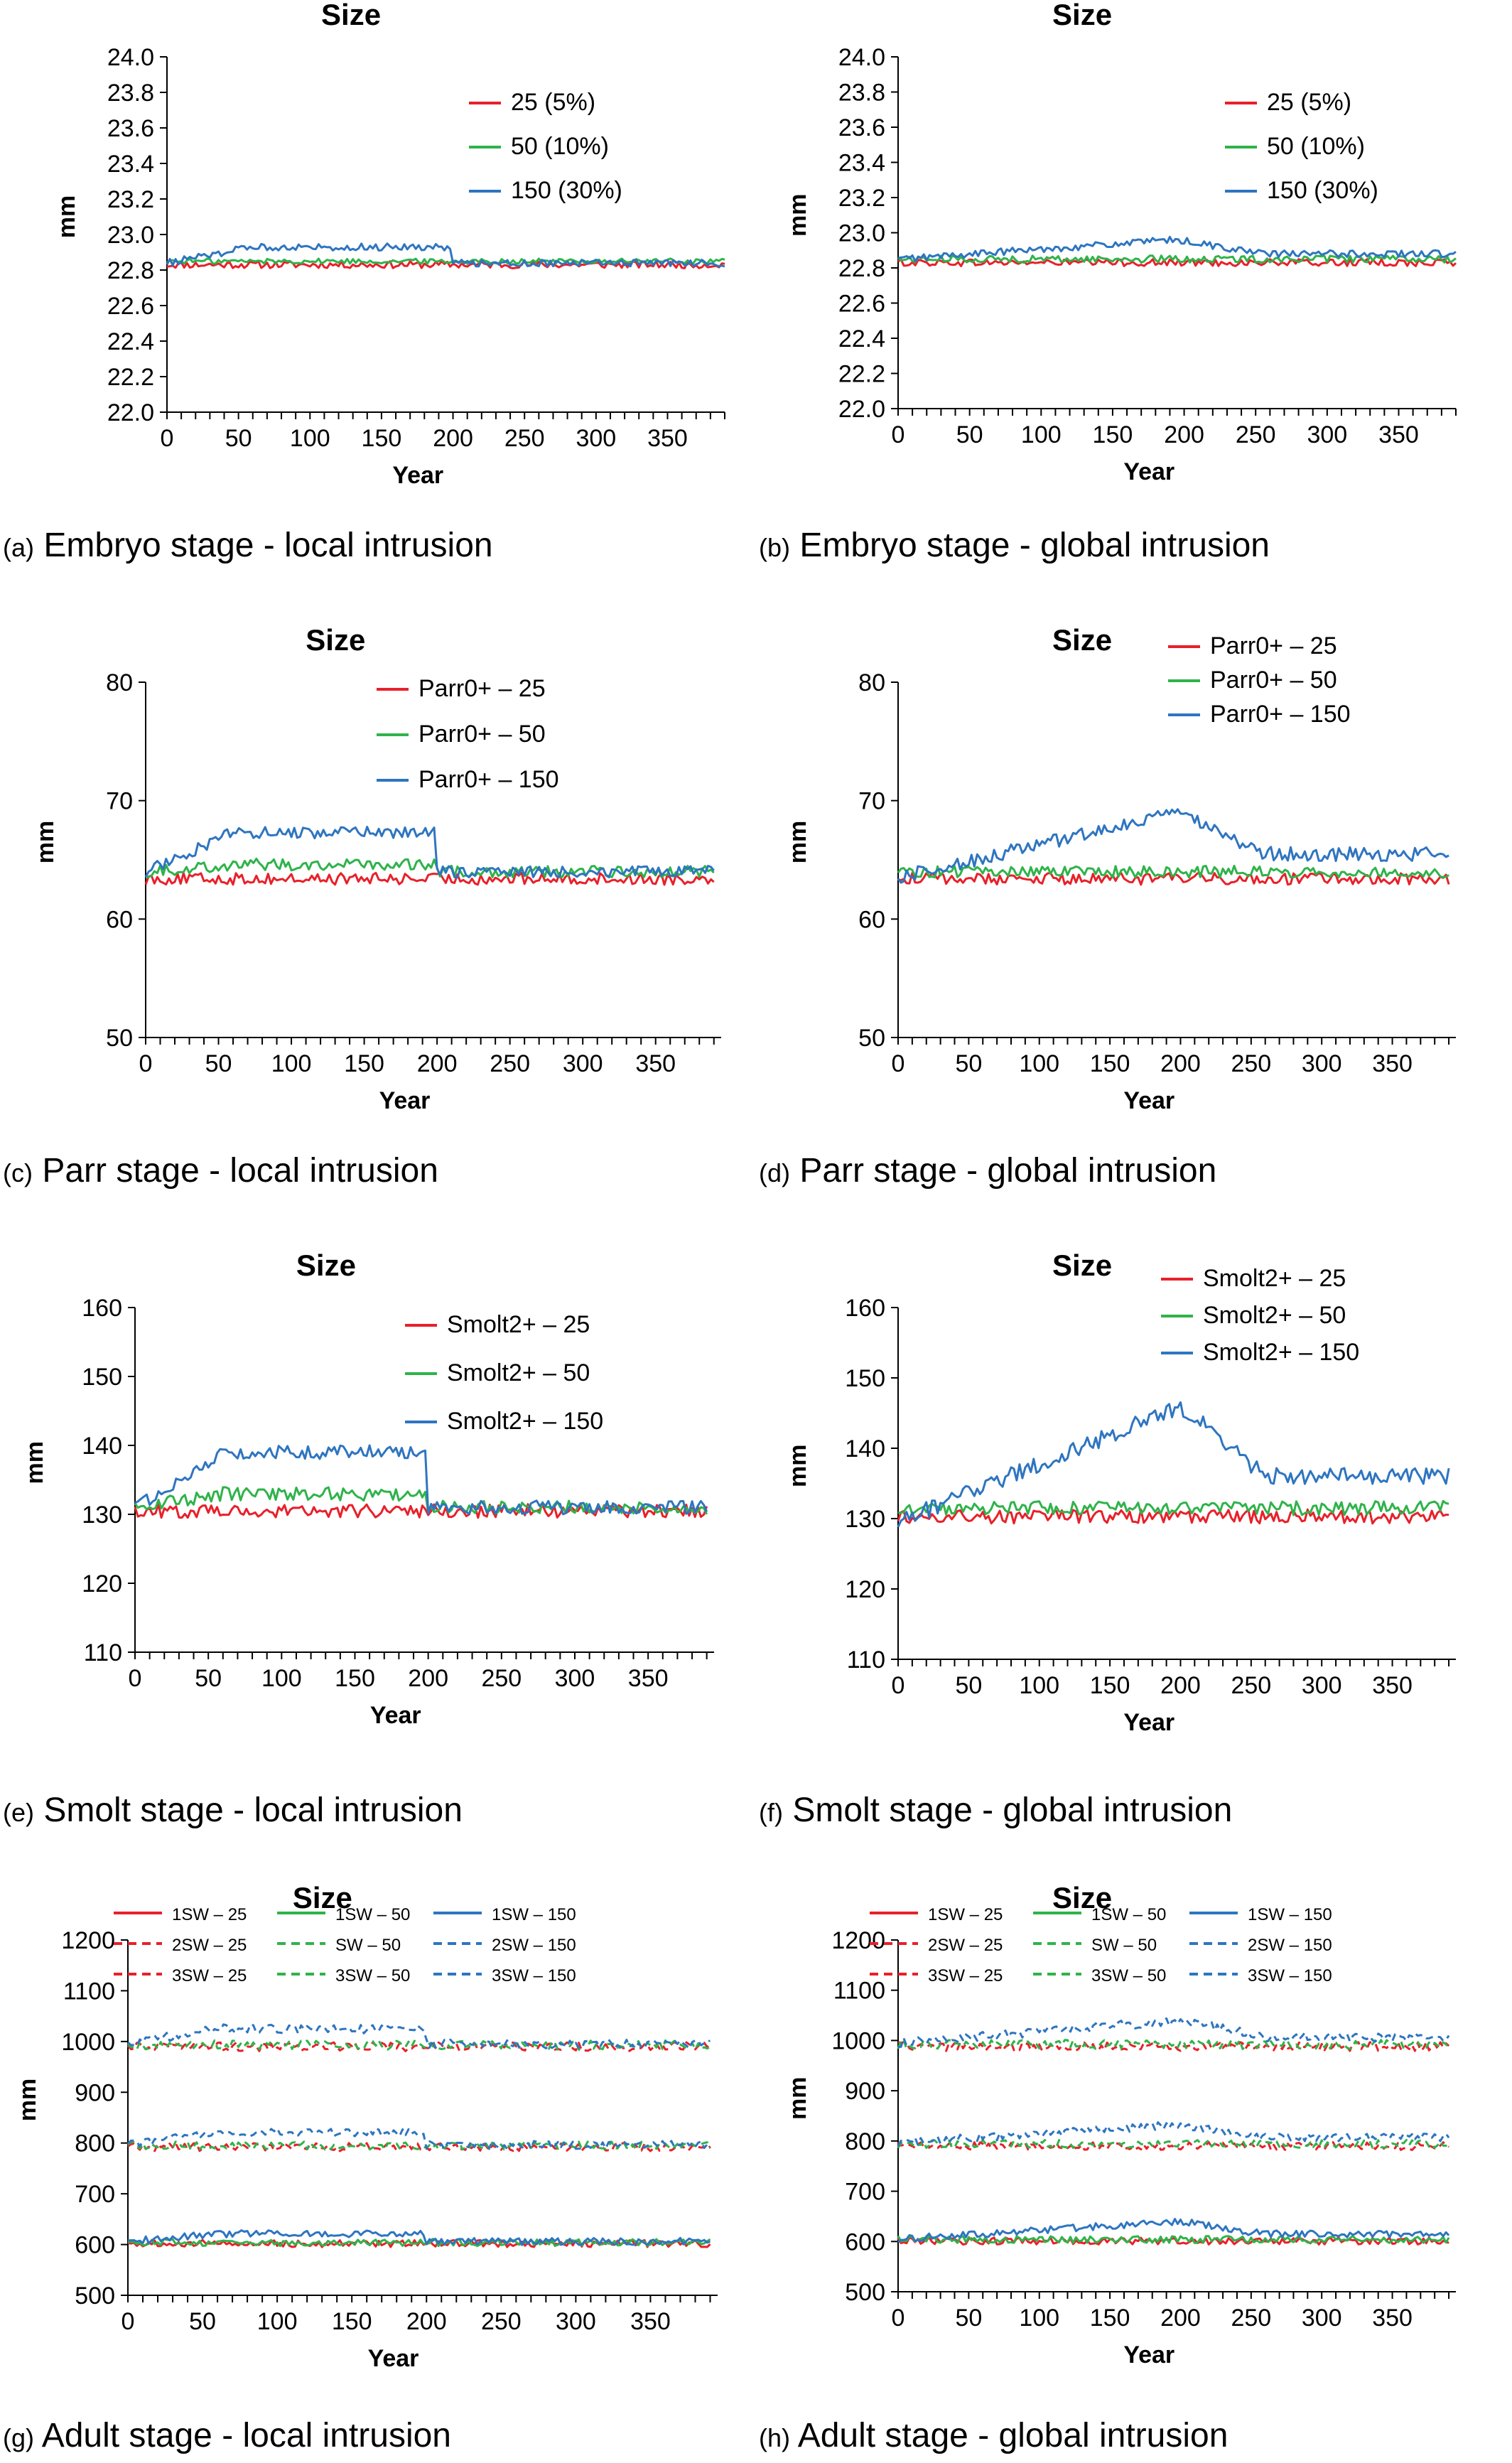  I want to click on panel-letter: (d), so click(774, 1172).